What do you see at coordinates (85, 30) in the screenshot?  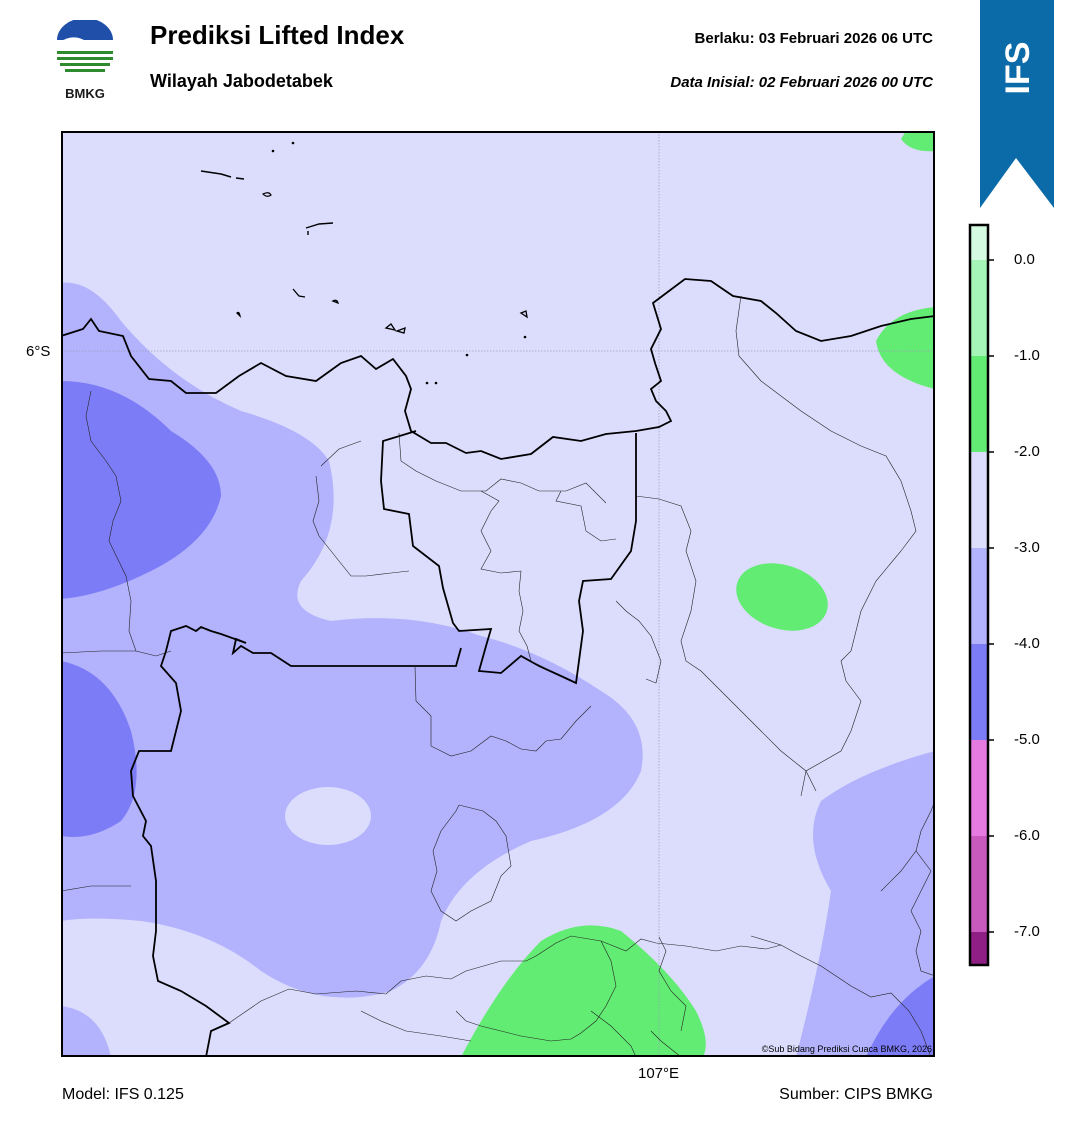 I see `logo-sky-arc` at bounding box center [85, 30].